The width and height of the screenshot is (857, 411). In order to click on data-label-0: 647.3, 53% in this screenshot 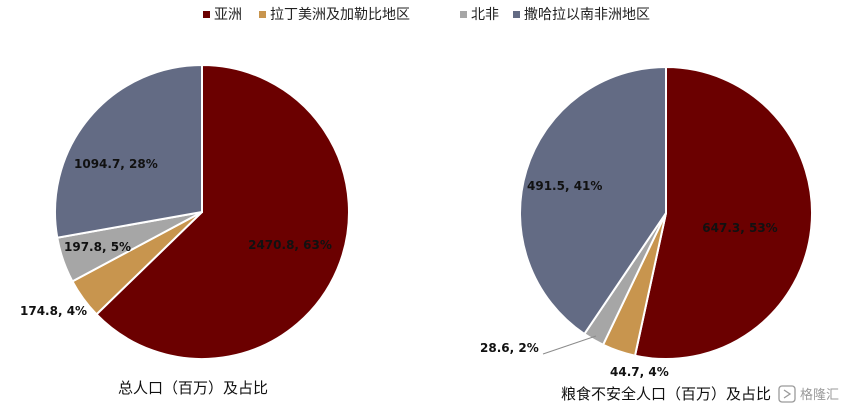, I will do `click(739, 228)`.